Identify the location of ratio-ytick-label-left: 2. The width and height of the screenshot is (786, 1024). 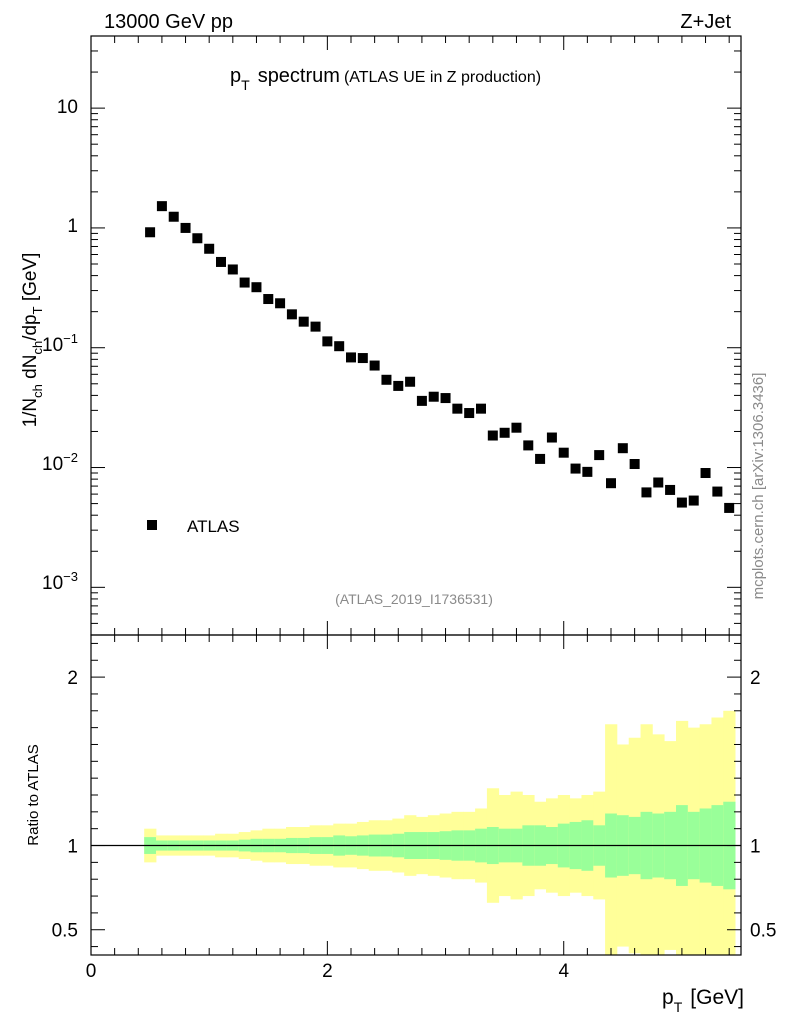
(72, 678).